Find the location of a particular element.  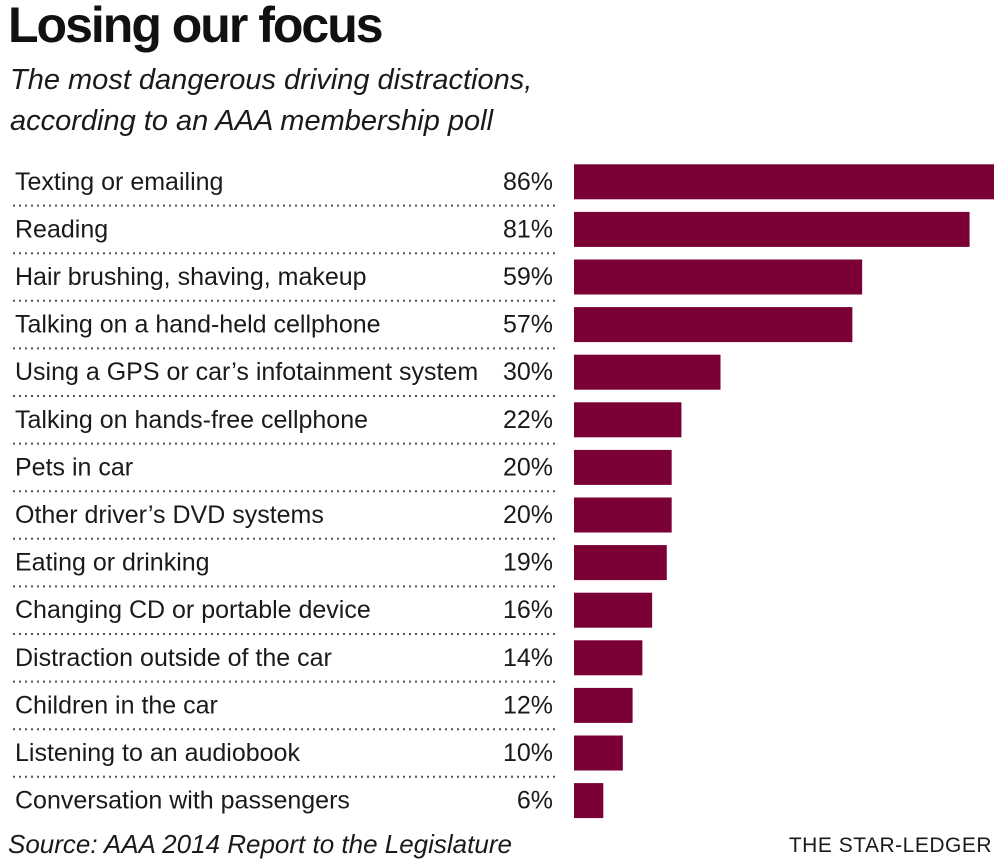

publisher-credit: THE STAR-LEDGER is located at coordinates (890, 845).